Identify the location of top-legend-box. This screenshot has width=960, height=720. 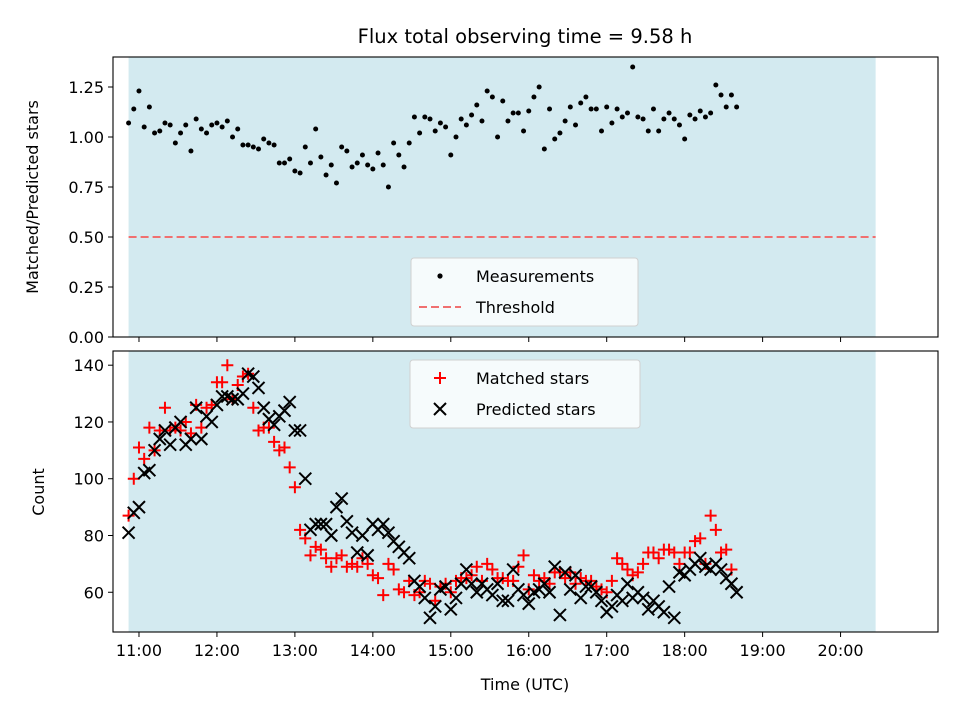
(524, 292).